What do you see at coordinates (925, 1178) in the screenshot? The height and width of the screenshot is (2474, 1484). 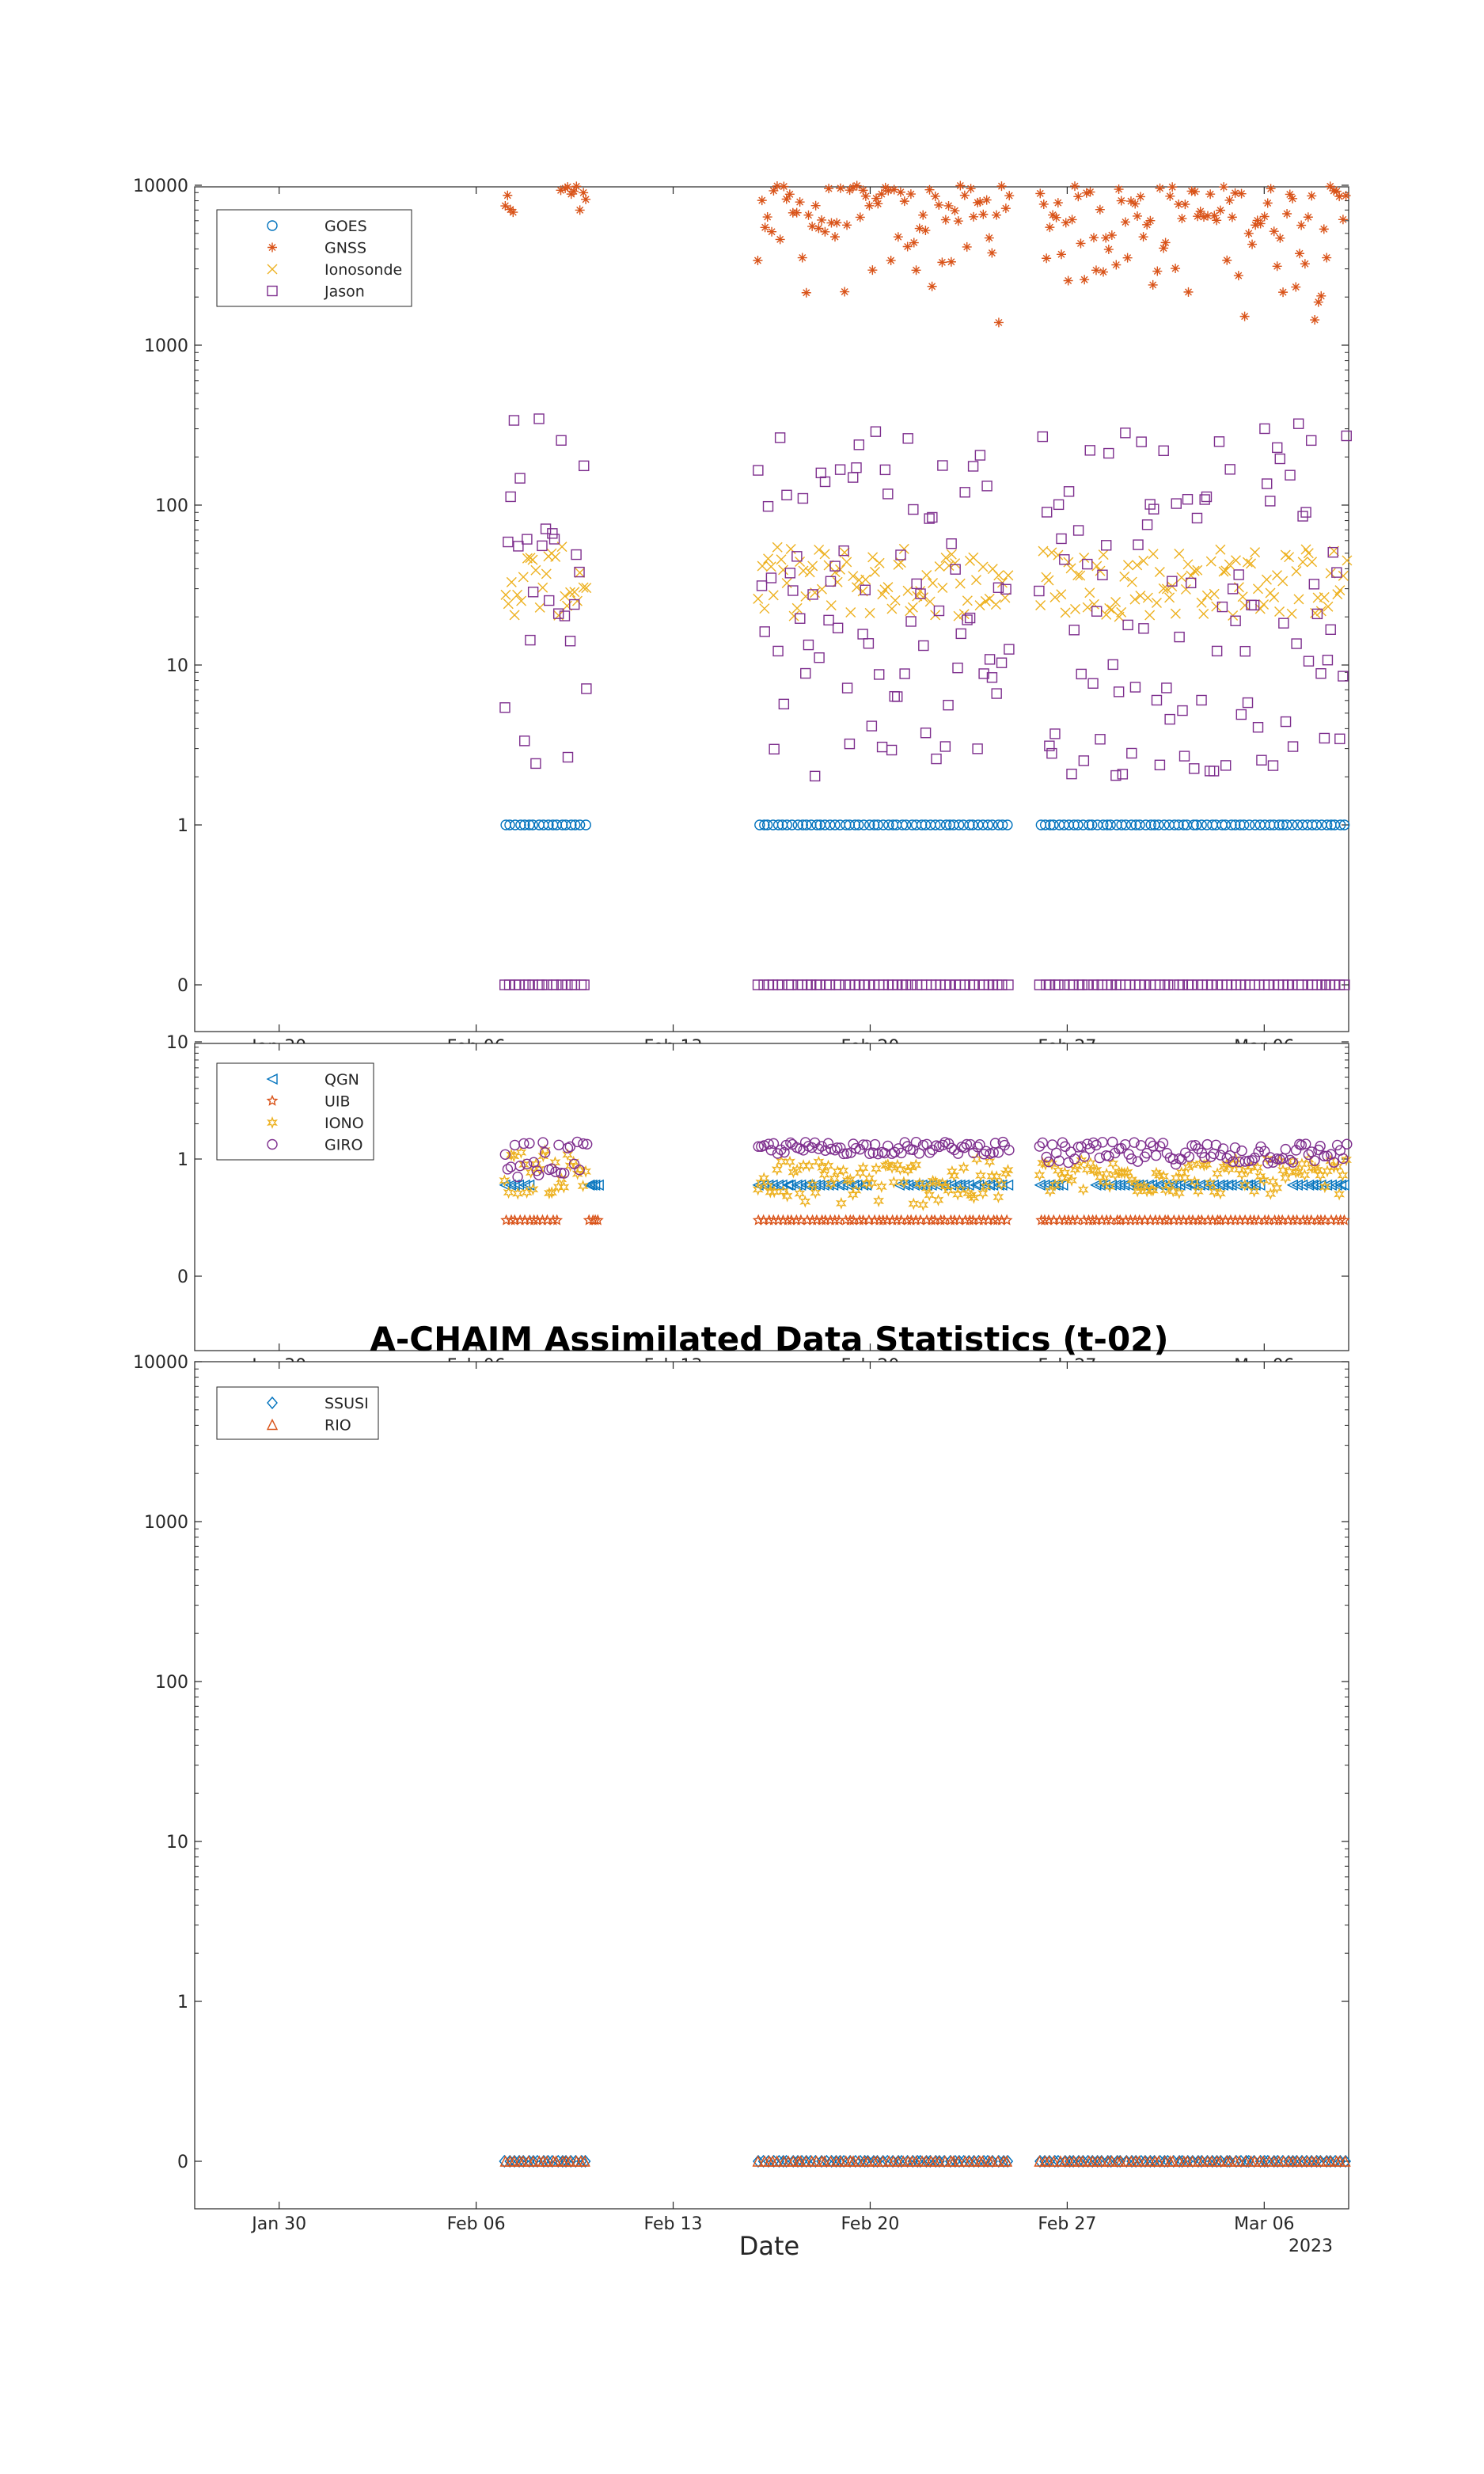 I see `series-iono` at bounding box center [925, 1178].